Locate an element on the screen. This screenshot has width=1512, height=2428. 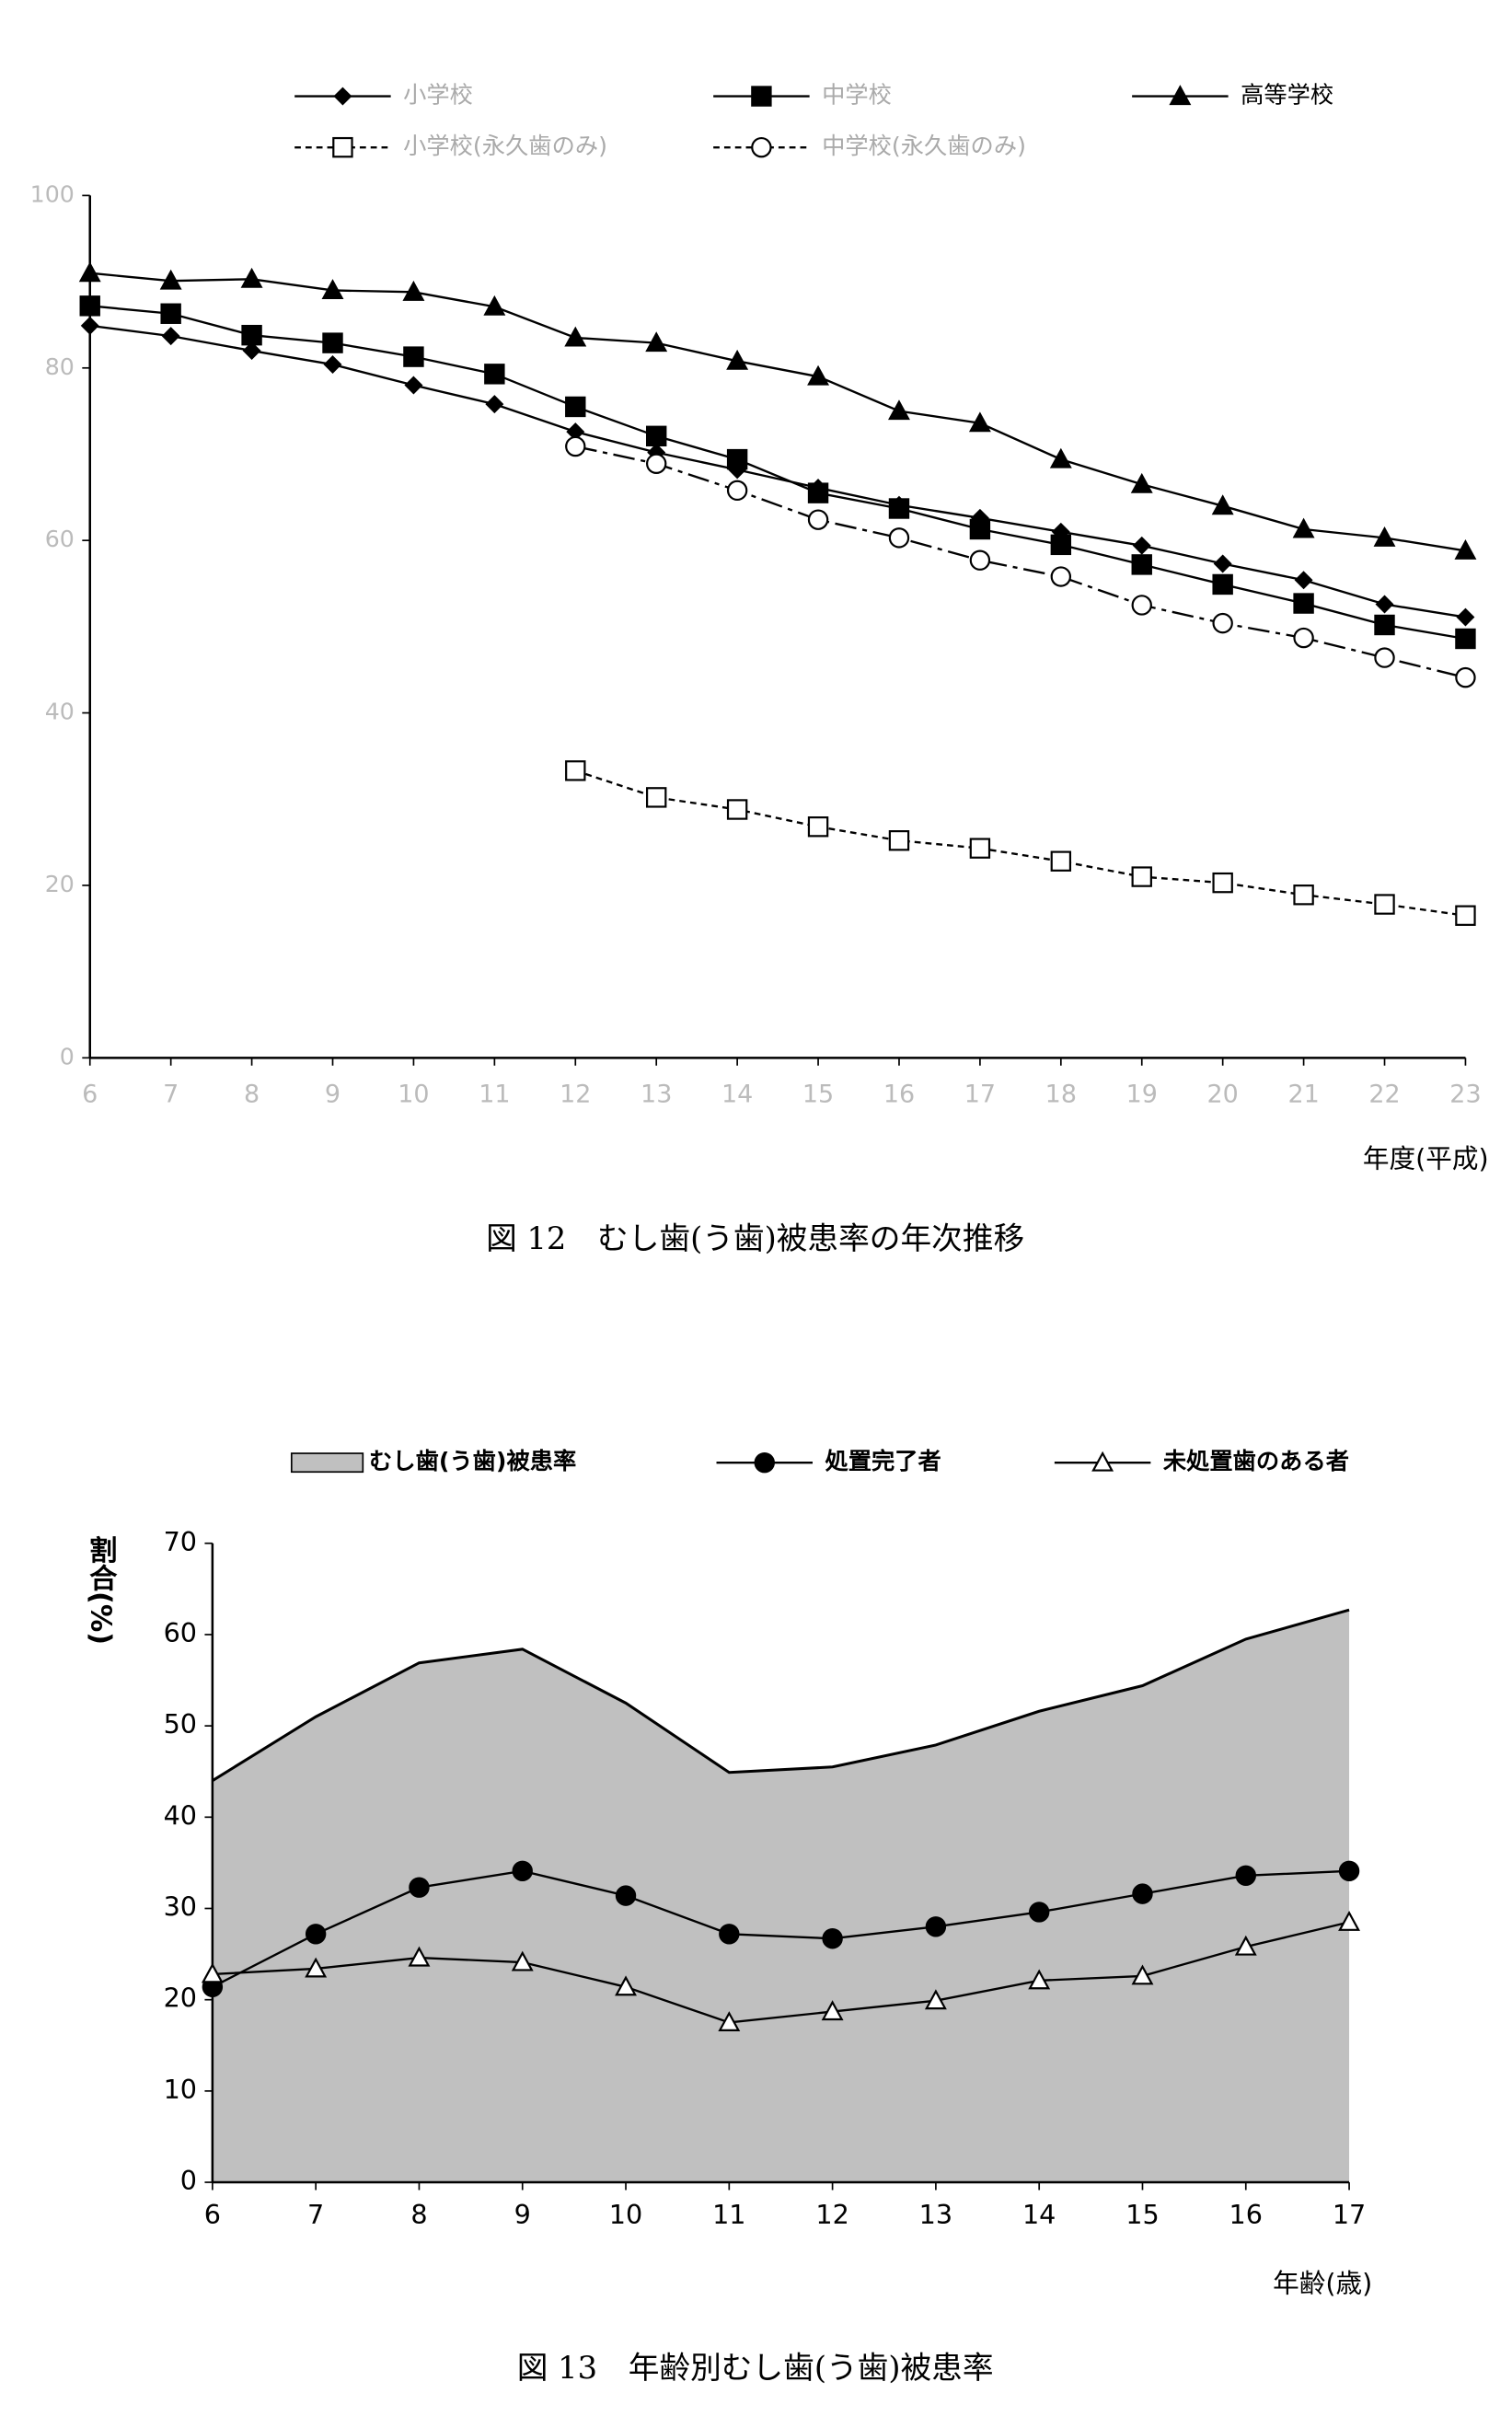
x-tick-label: 21 is located at coordinates (1303, 1094).